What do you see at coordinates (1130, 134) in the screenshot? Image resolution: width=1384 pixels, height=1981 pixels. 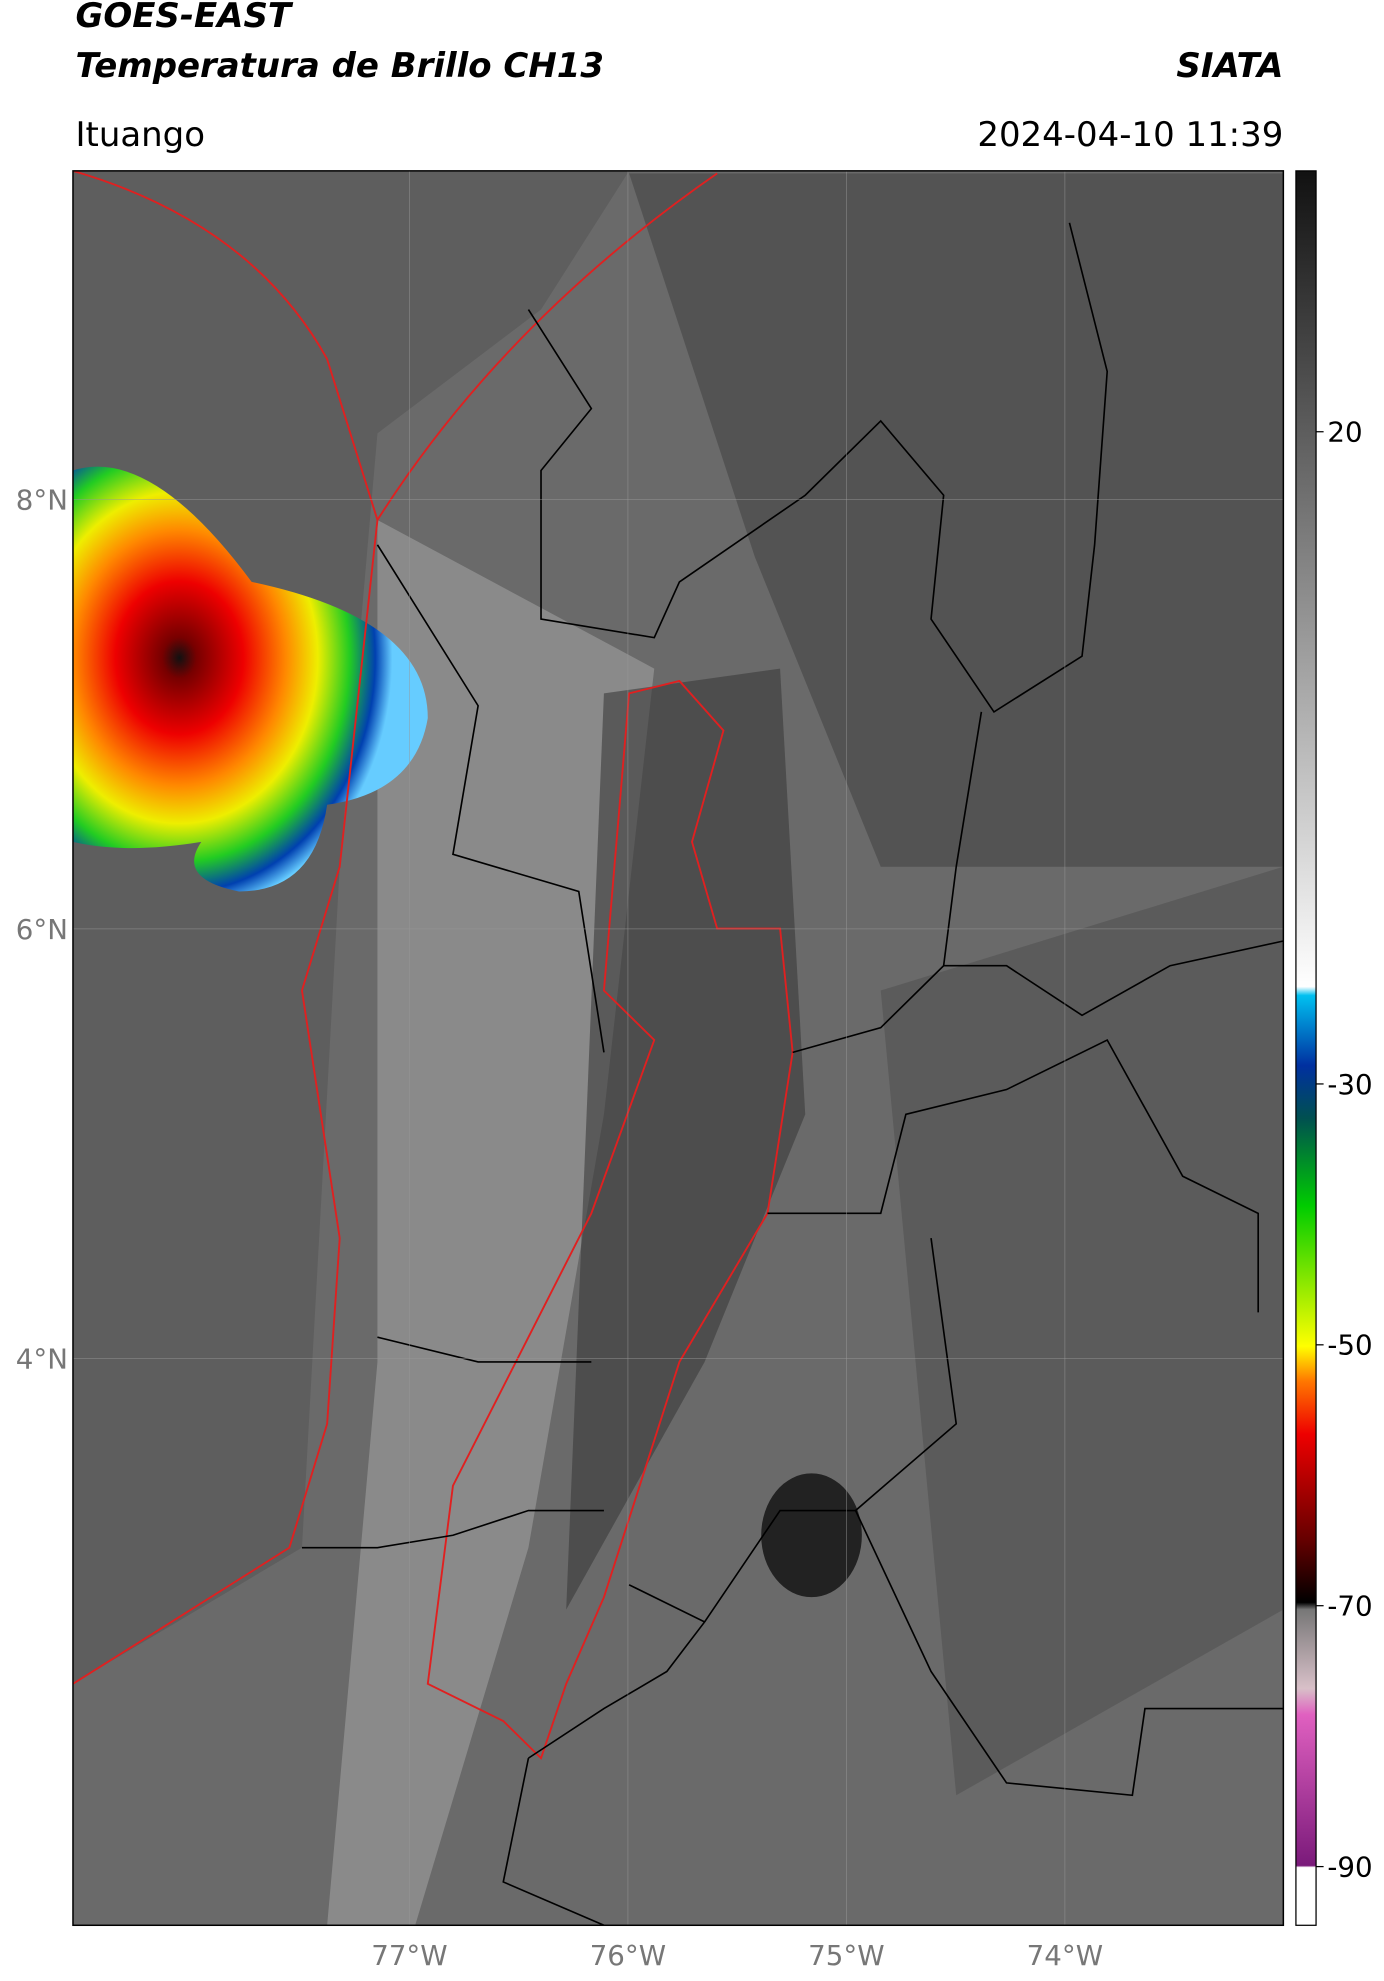 I see `datetime: 2024-04-10 11:39` at bounding box center [1130, 134].